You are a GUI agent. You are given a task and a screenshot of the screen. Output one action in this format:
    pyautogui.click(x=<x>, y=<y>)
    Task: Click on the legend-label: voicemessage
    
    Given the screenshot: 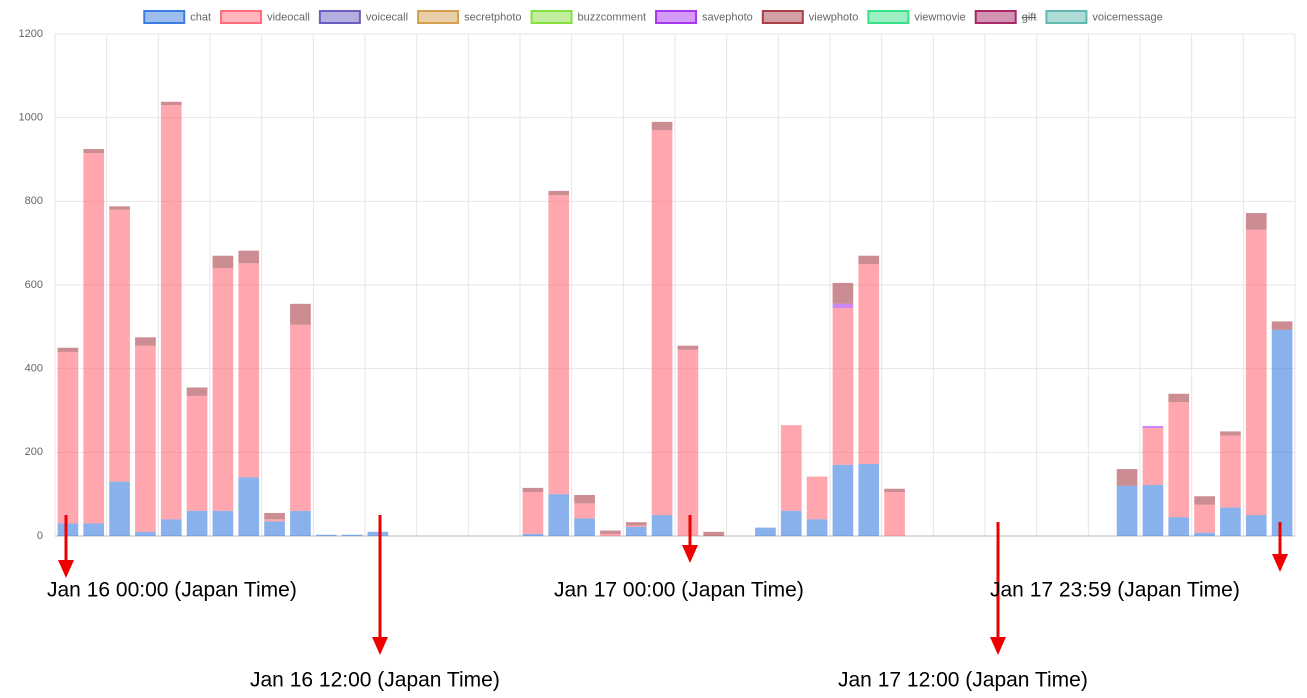 What is the action you would take?
    pyautogui.click(x=1127, y=17)
    